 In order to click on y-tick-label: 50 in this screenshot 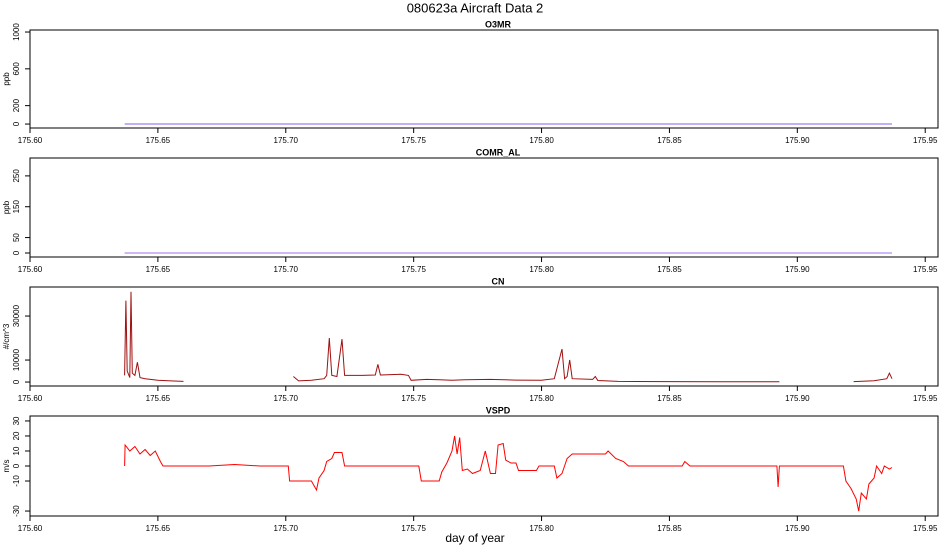, I will do `click(16, 237)`.